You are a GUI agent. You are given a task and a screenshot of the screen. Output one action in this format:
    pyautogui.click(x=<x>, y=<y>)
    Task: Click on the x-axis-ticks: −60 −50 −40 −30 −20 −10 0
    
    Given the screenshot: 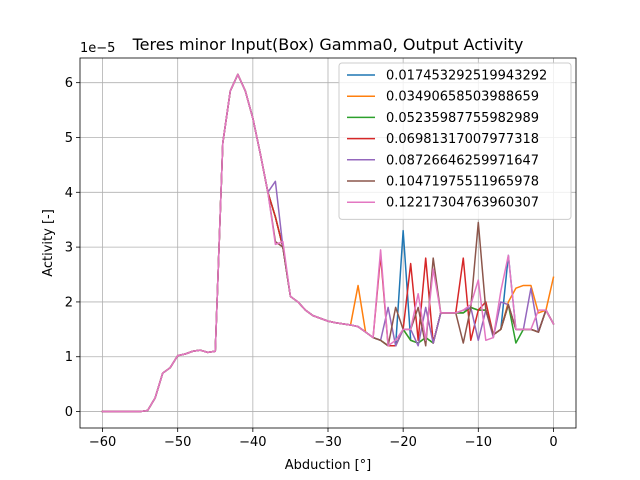 What is the action you would take?
    pyautogui.click(x=323, y=439)
    